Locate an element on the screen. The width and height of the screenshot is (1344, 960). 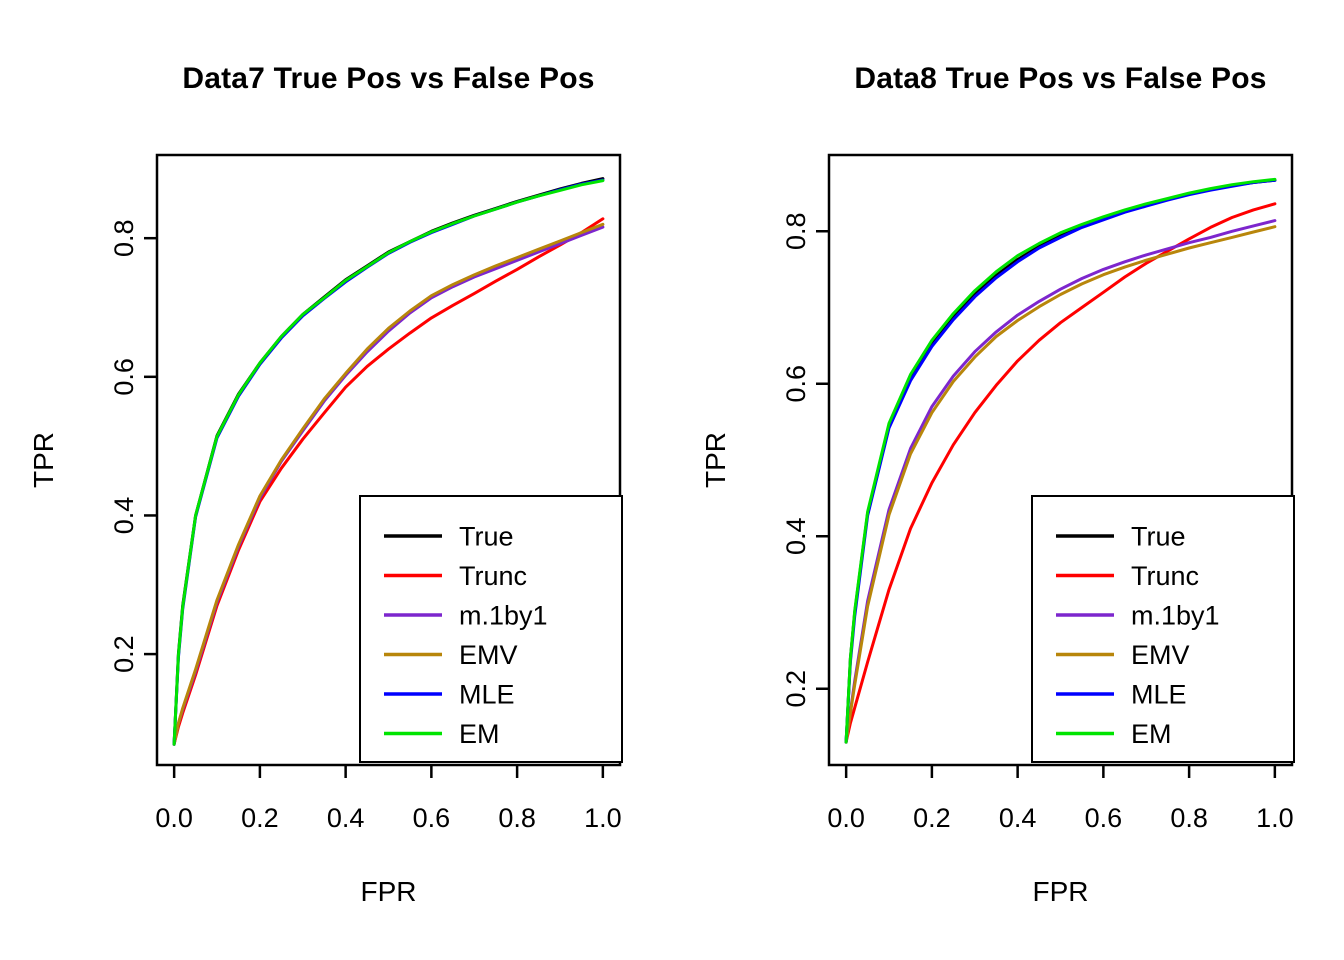
x-axis-label-data8: FPR is located at coordinates (1060, 891).